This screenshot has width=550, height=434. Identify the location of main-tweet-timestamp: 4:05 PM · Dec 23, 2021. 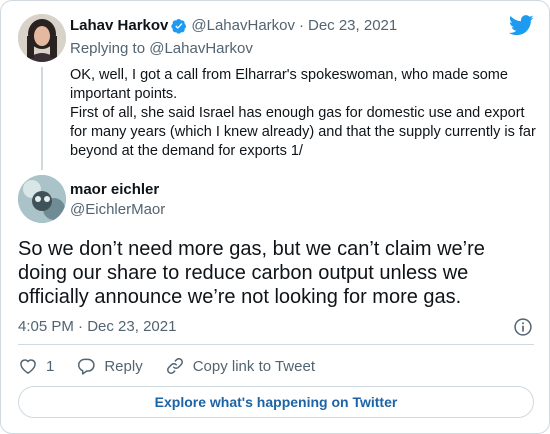
(97, 326).